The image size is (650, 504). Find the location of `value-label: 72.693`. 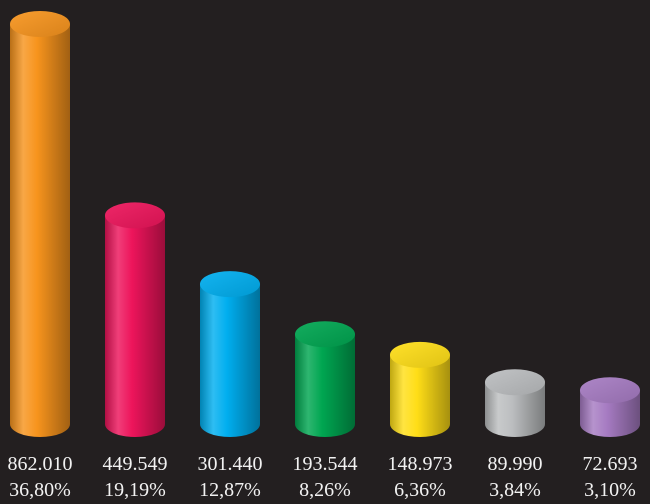

value-label: 72.693 is located at coordinates (610, 464).